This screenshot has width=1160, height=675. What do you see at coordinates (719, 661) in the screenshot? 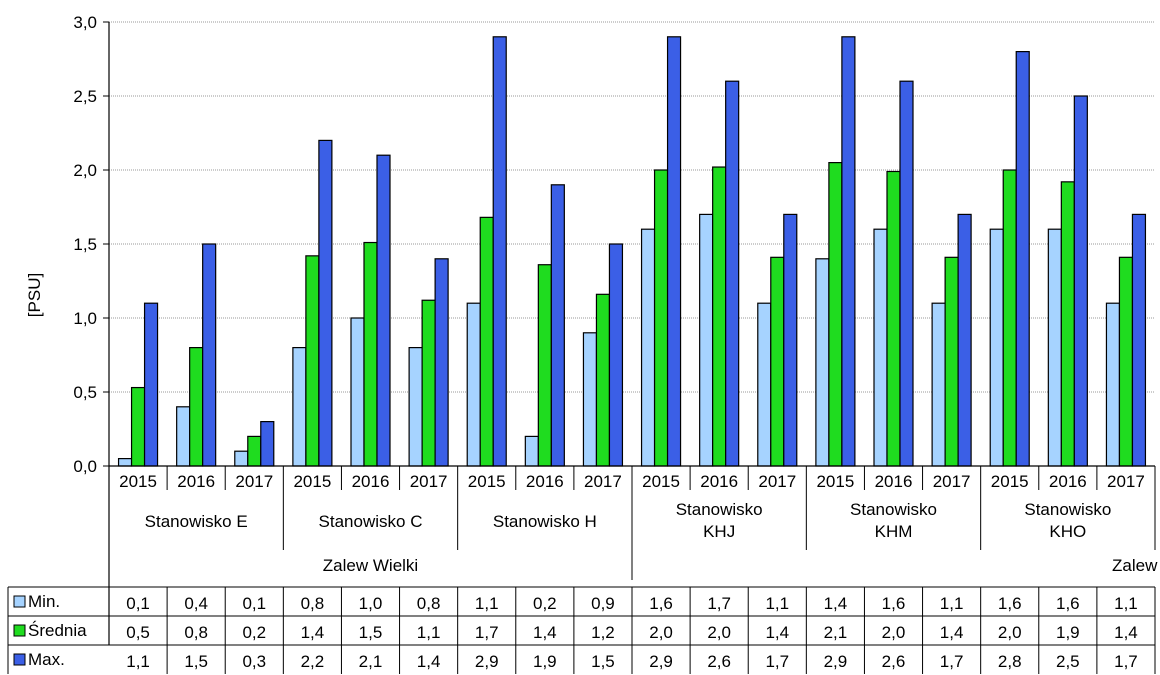
I see `table-cell: 2,6` at bounding box center [719, 661].